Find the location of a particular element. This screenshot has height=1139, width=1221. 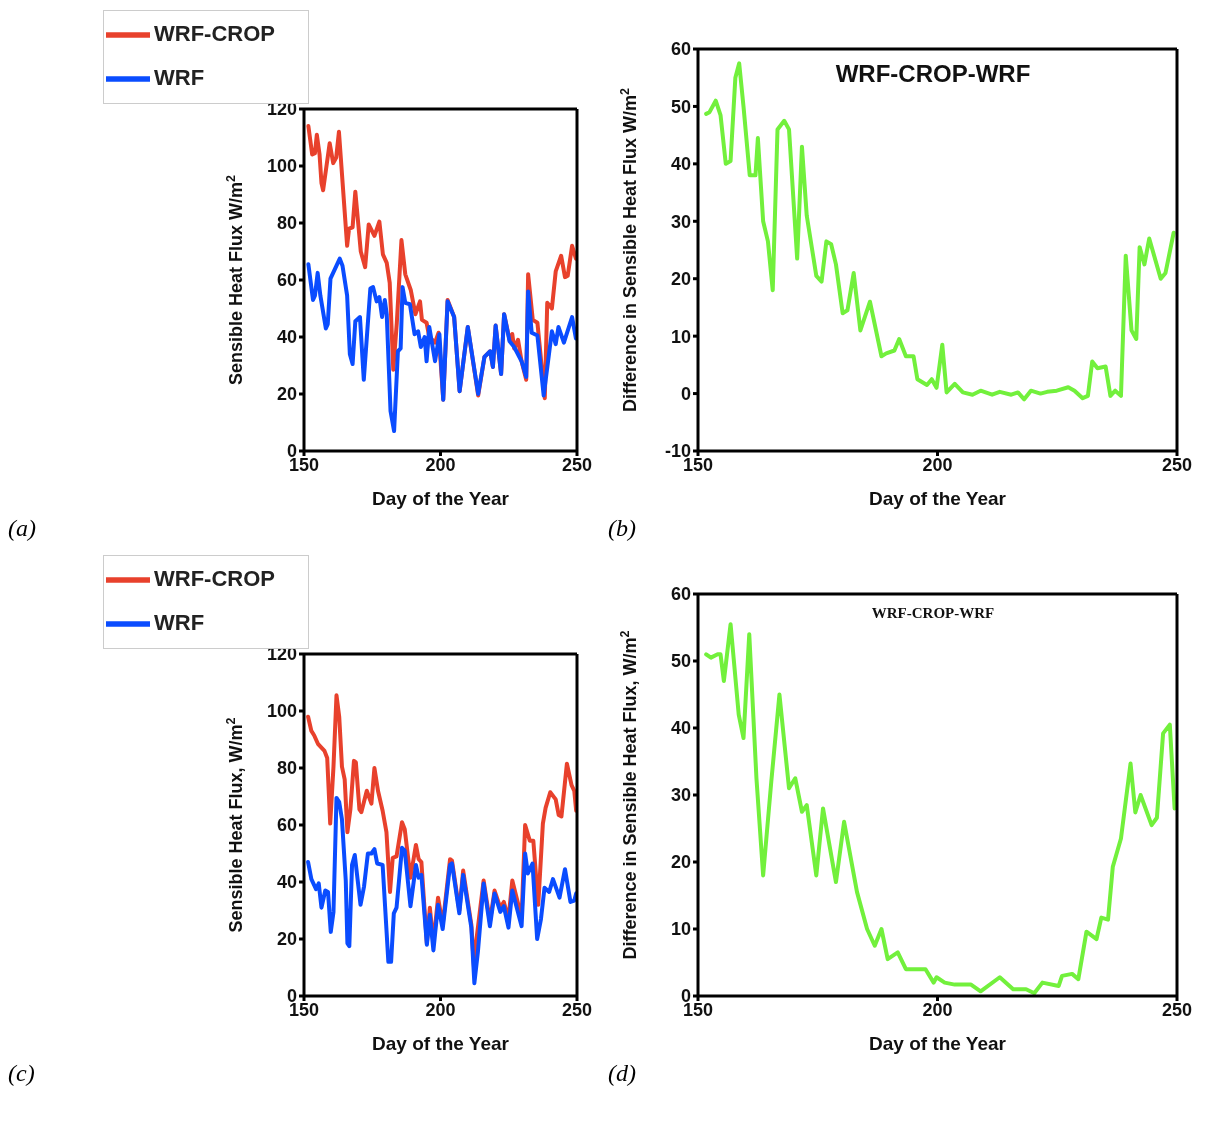

text: (c) is located at coordinates (21, 1073).